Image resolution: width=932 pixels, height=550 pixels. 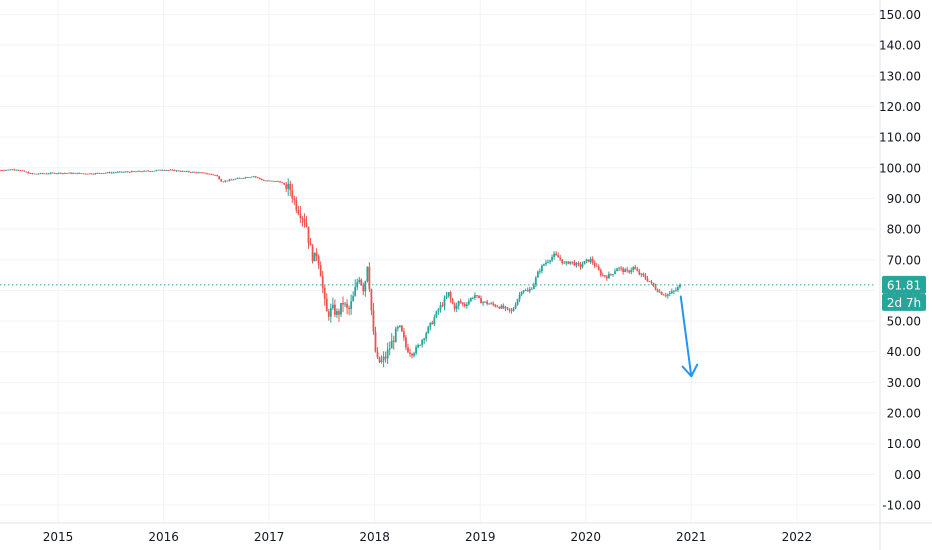 I want to click on arrow-shaft, so click(x=686, y=336).